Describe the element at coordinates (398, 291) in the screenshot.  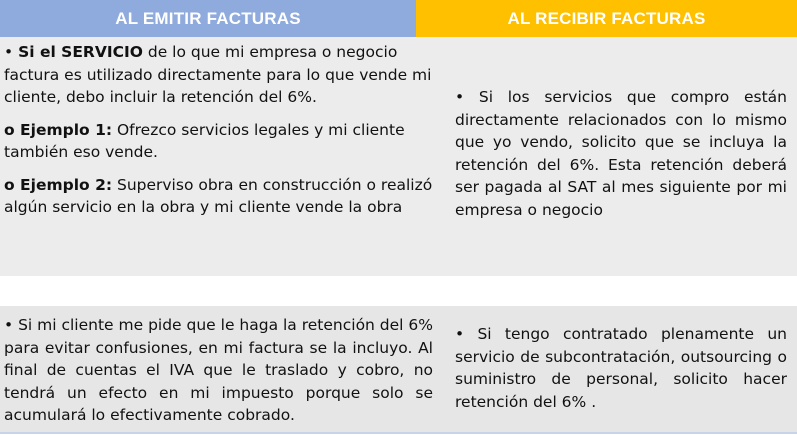
I see `row-separator` at that location.